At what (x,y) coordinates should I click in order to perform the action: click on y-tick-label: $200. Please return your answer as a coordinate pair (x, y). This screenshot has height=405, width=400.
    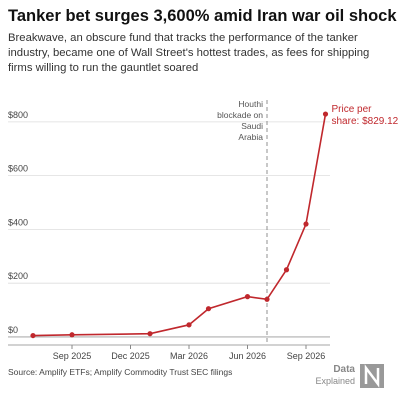
    Looking at the image, I should click on (18, 276).